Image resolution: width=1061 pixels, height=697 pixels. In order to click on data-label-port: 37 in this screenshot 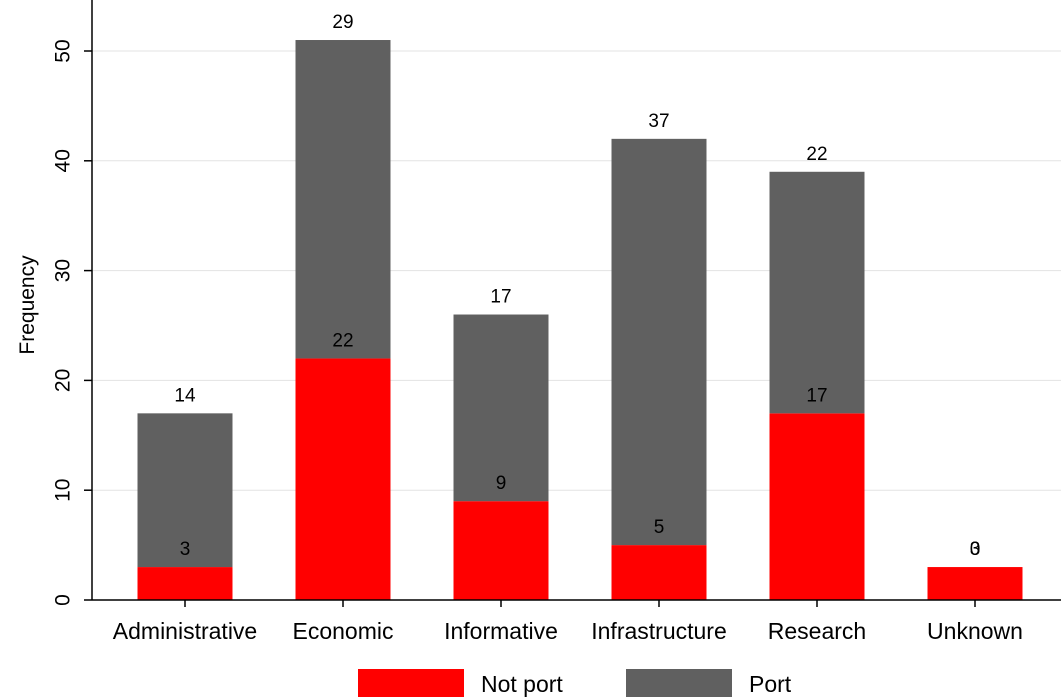, I will do `click(658, 121)`.